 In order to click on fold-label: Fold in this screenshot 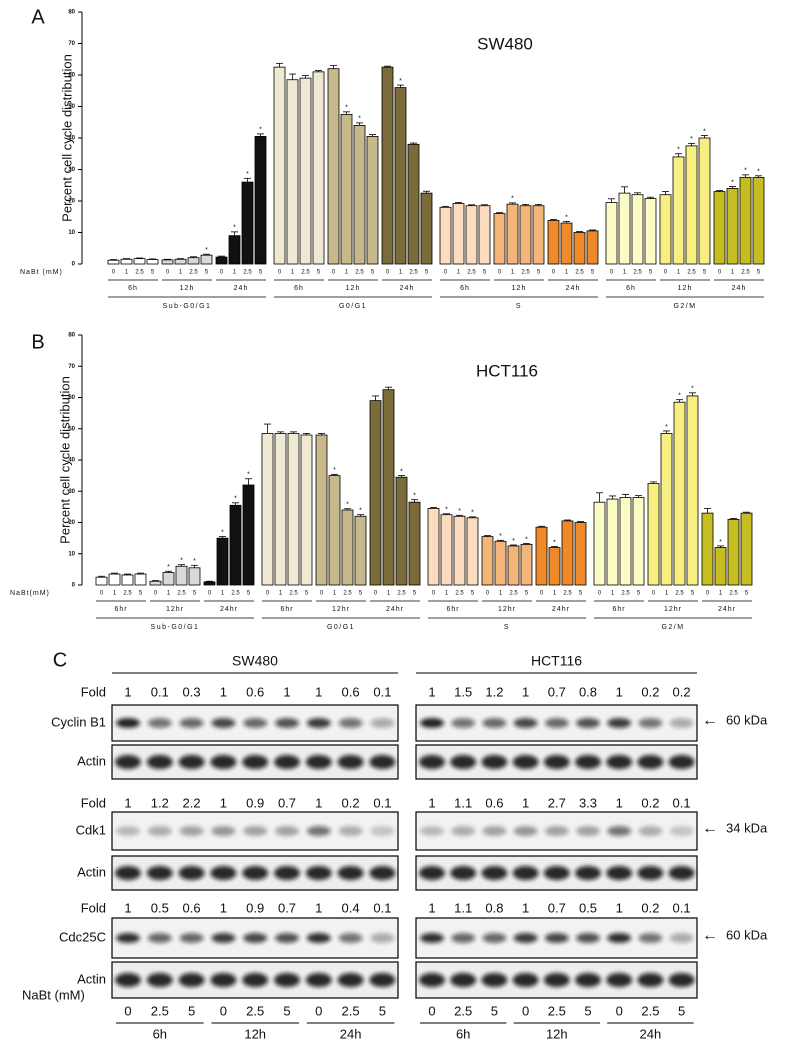, I will do `click(93, 691)`.